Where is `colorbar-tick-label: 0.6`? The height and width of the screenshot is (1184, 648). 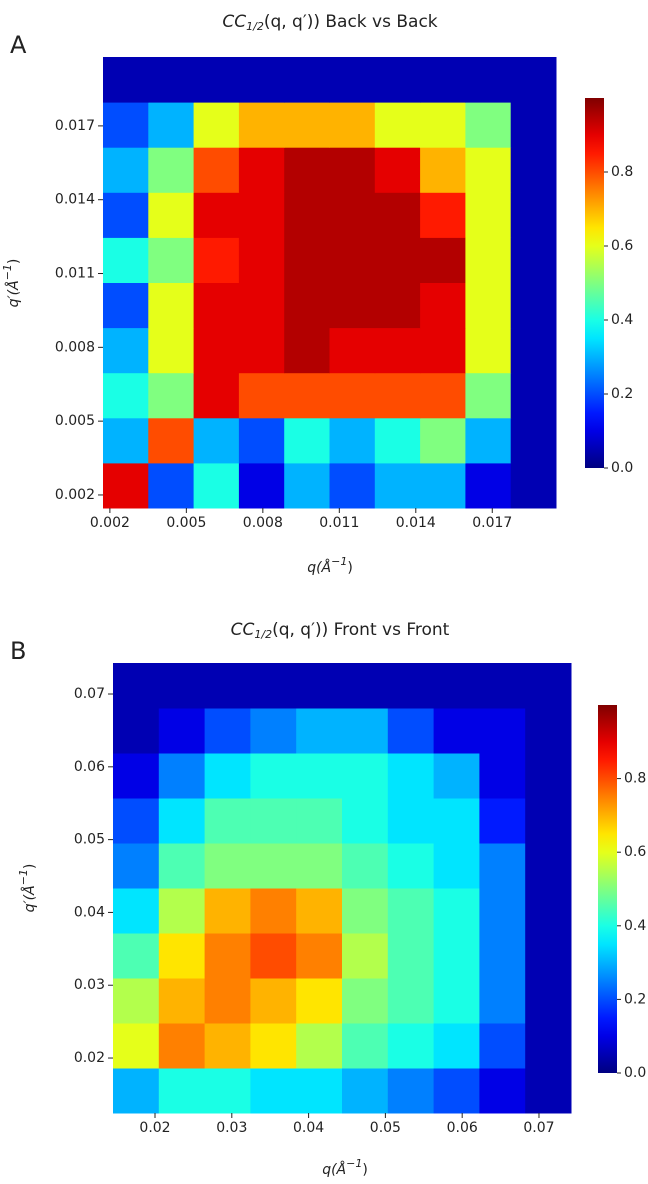
colorbar-tick-label: 0.6 is located at coordinates (622, 246).